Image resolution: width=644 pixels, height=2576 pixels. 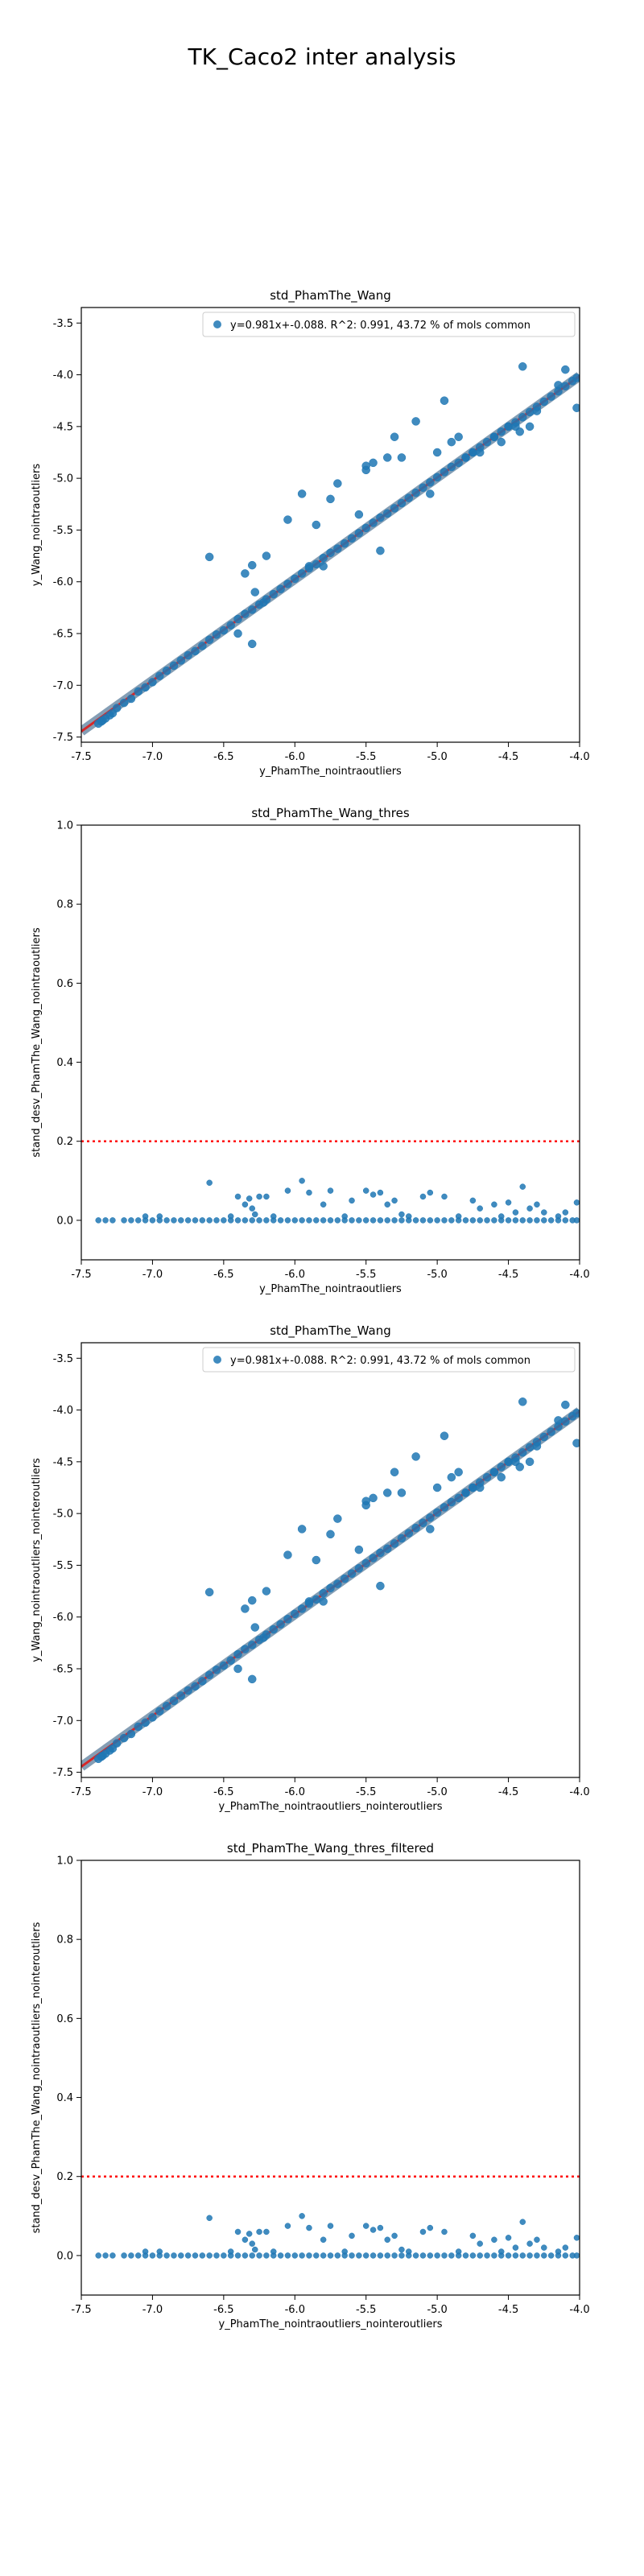 I want to click on legend-marker, so click(x=217, y=324).